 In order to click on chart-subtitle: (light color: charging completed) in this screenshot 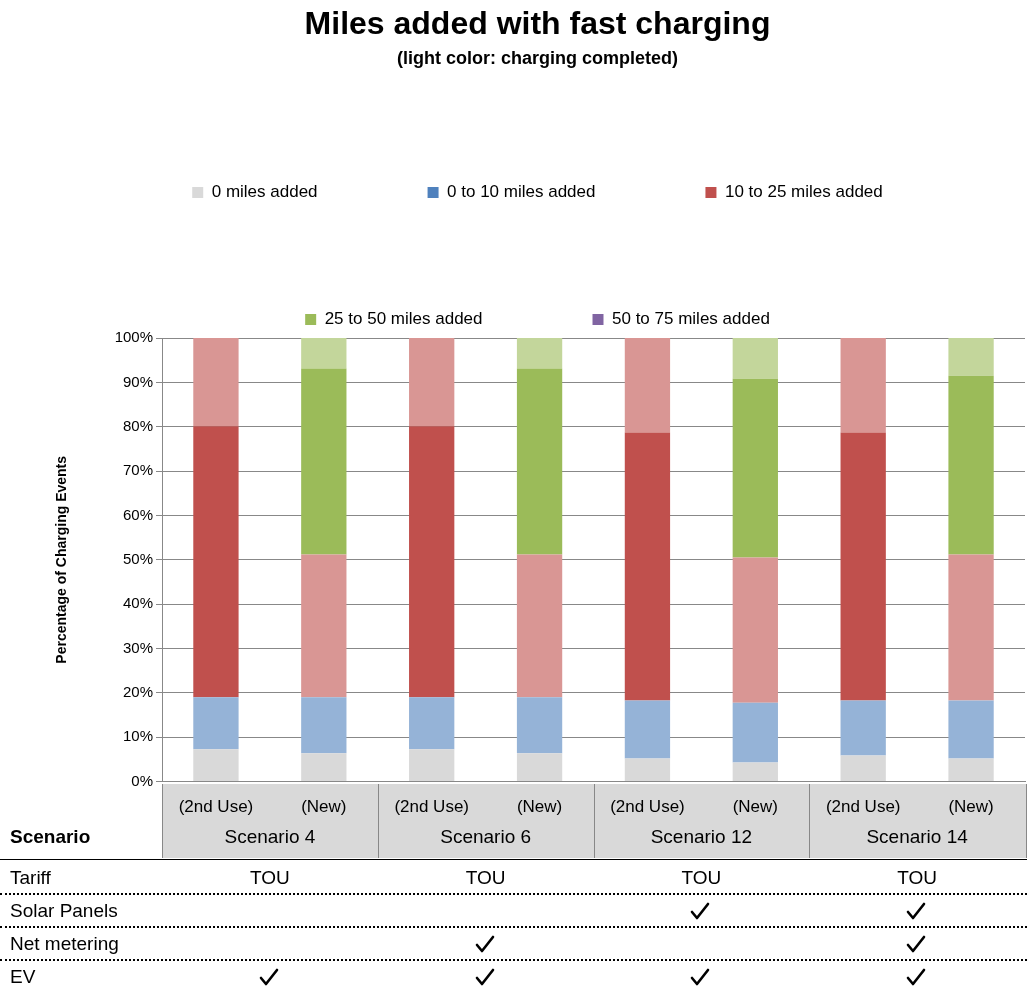, I will do `click(537, 58)`.